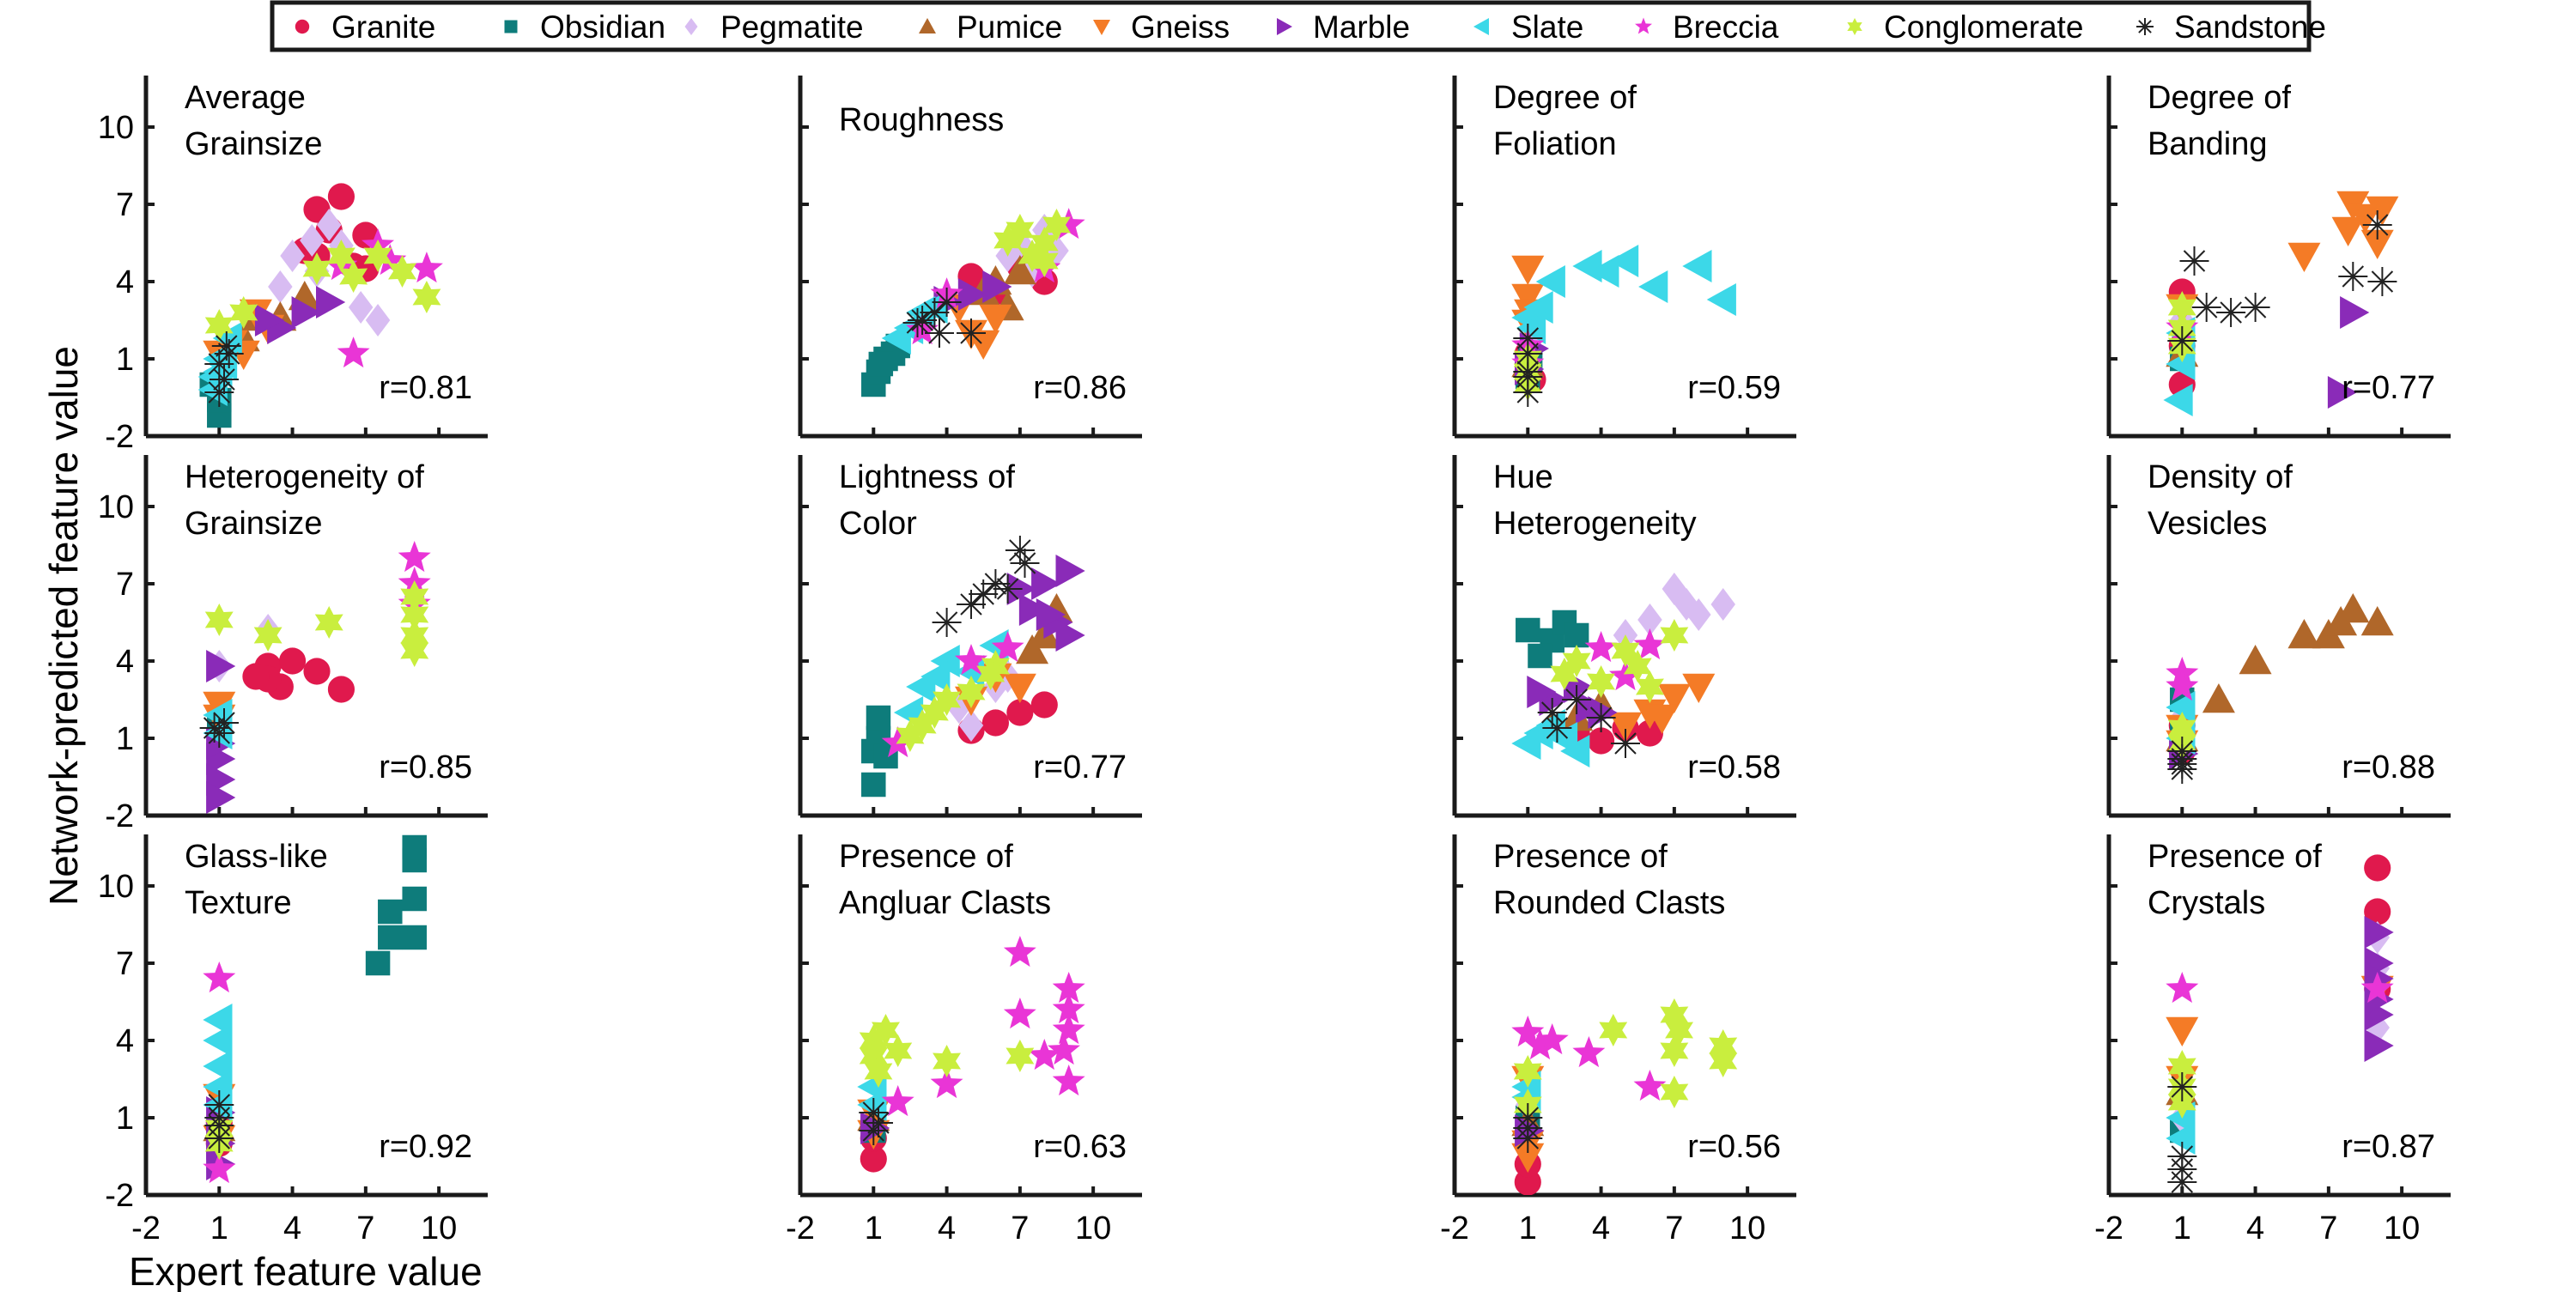 The width and height of the screenshot is (2576, 1292). Describe the element at coordinates (511, 26) in the screenshot. I see `legend-marker-obsidian` at that location.